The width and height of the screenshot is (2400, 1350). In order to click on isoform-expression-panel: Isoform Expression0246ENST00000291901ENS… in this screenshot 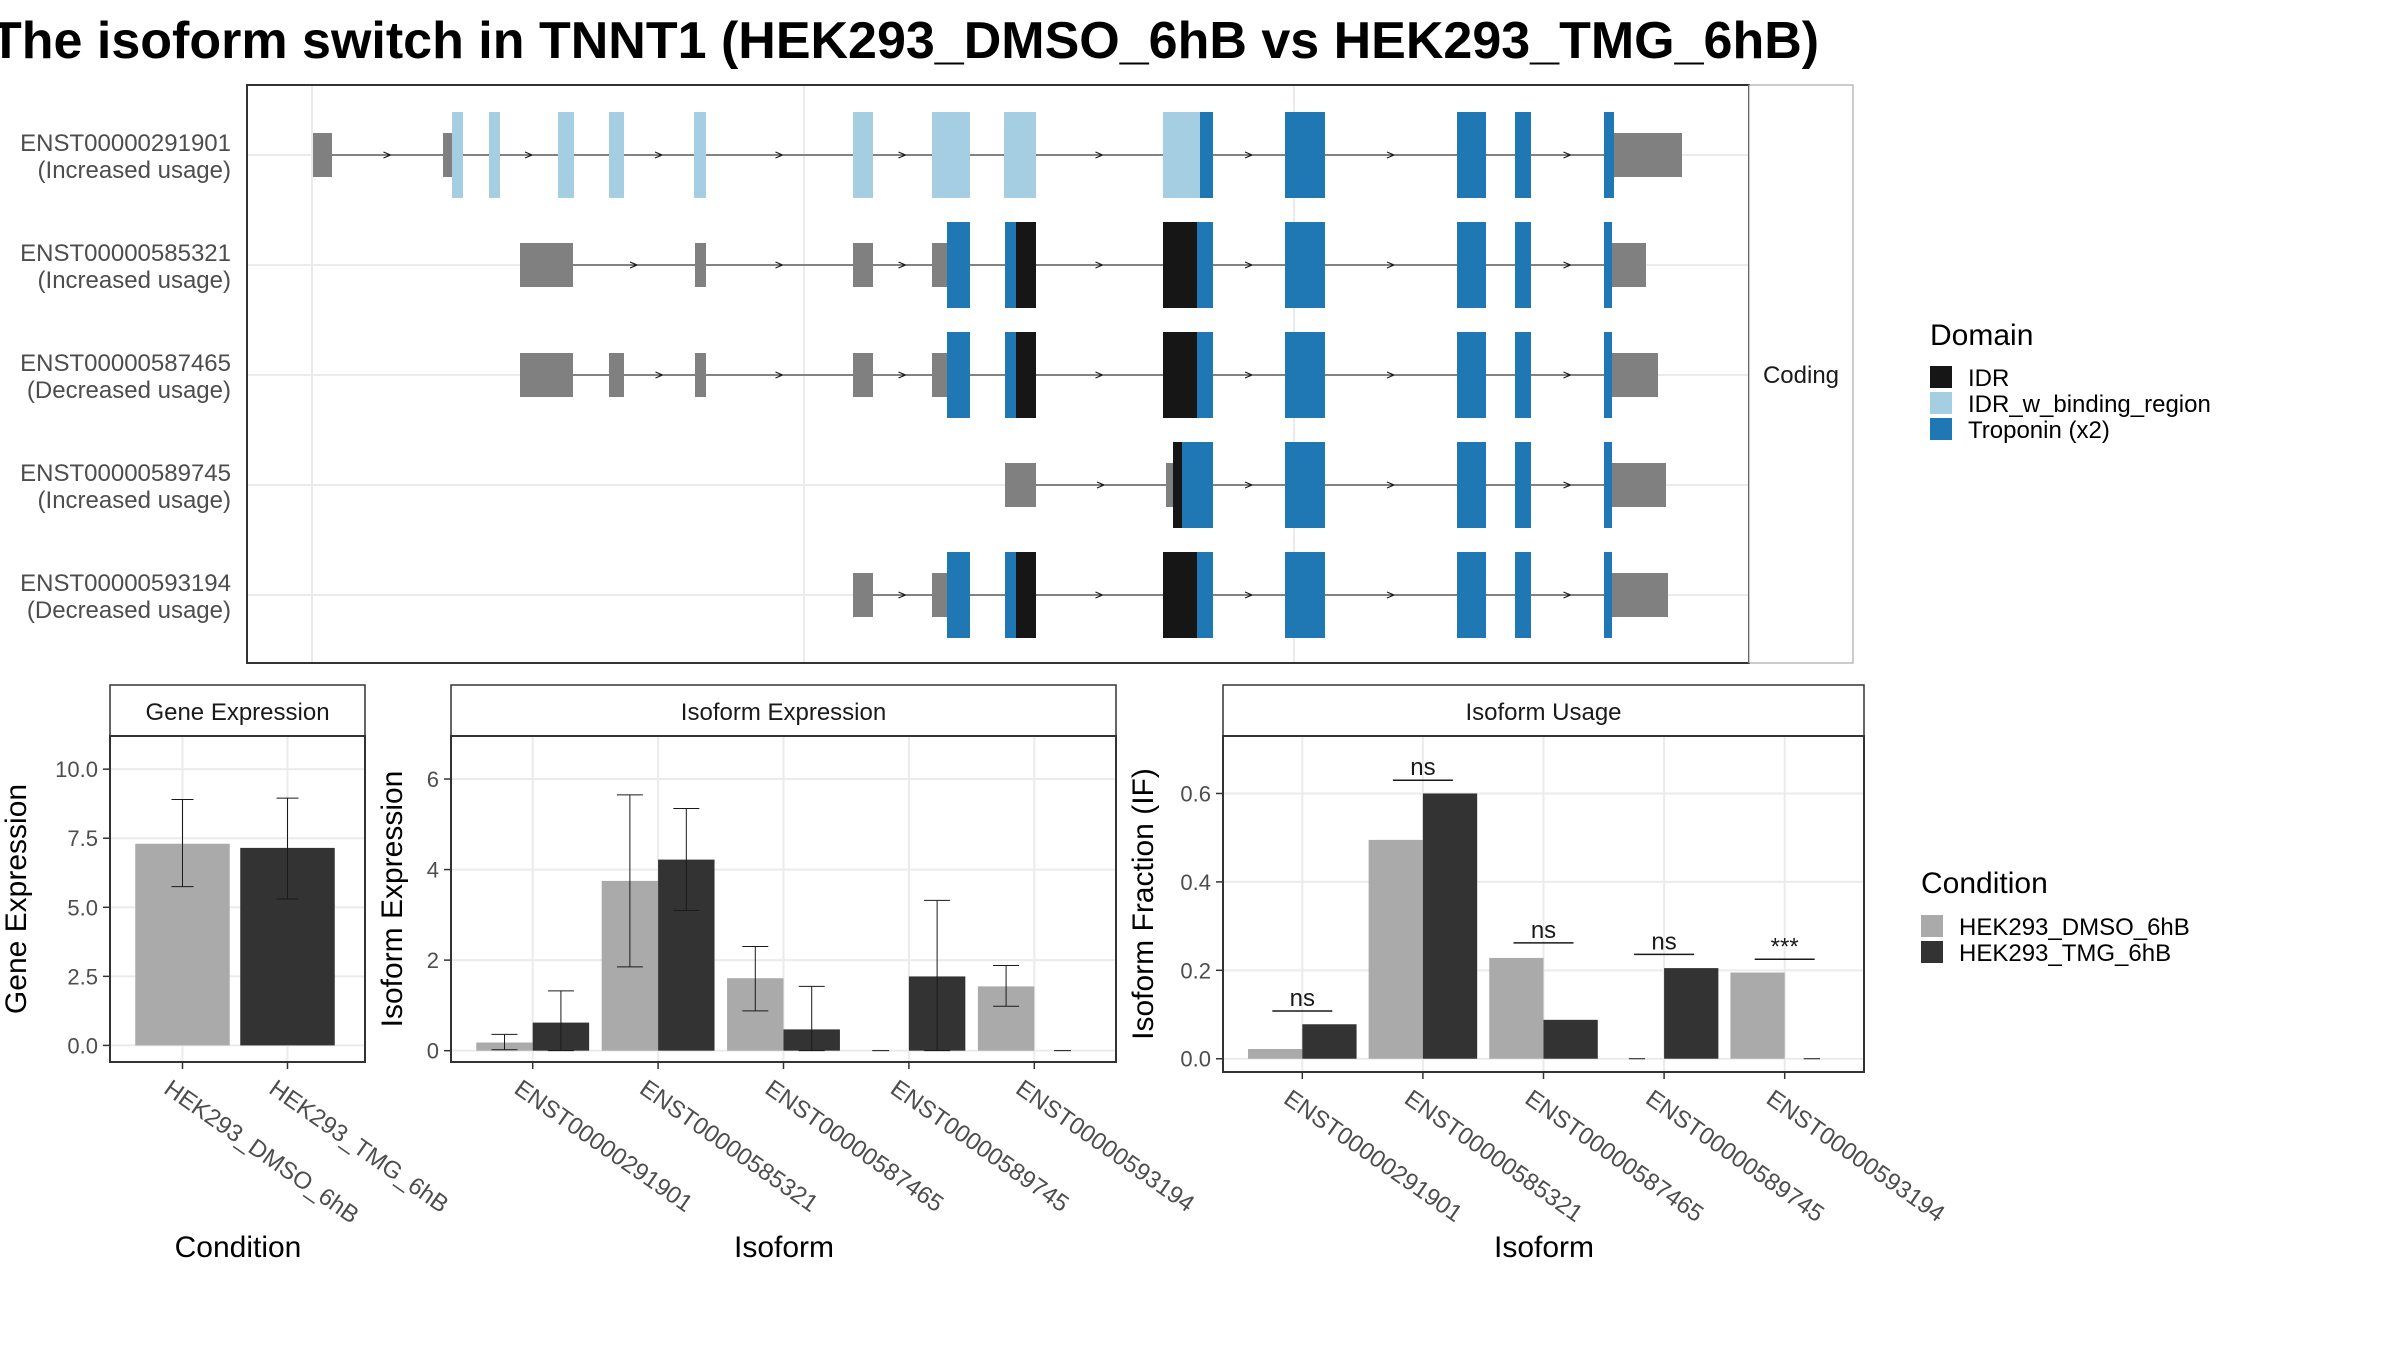, I will do `click(787, 974)`.